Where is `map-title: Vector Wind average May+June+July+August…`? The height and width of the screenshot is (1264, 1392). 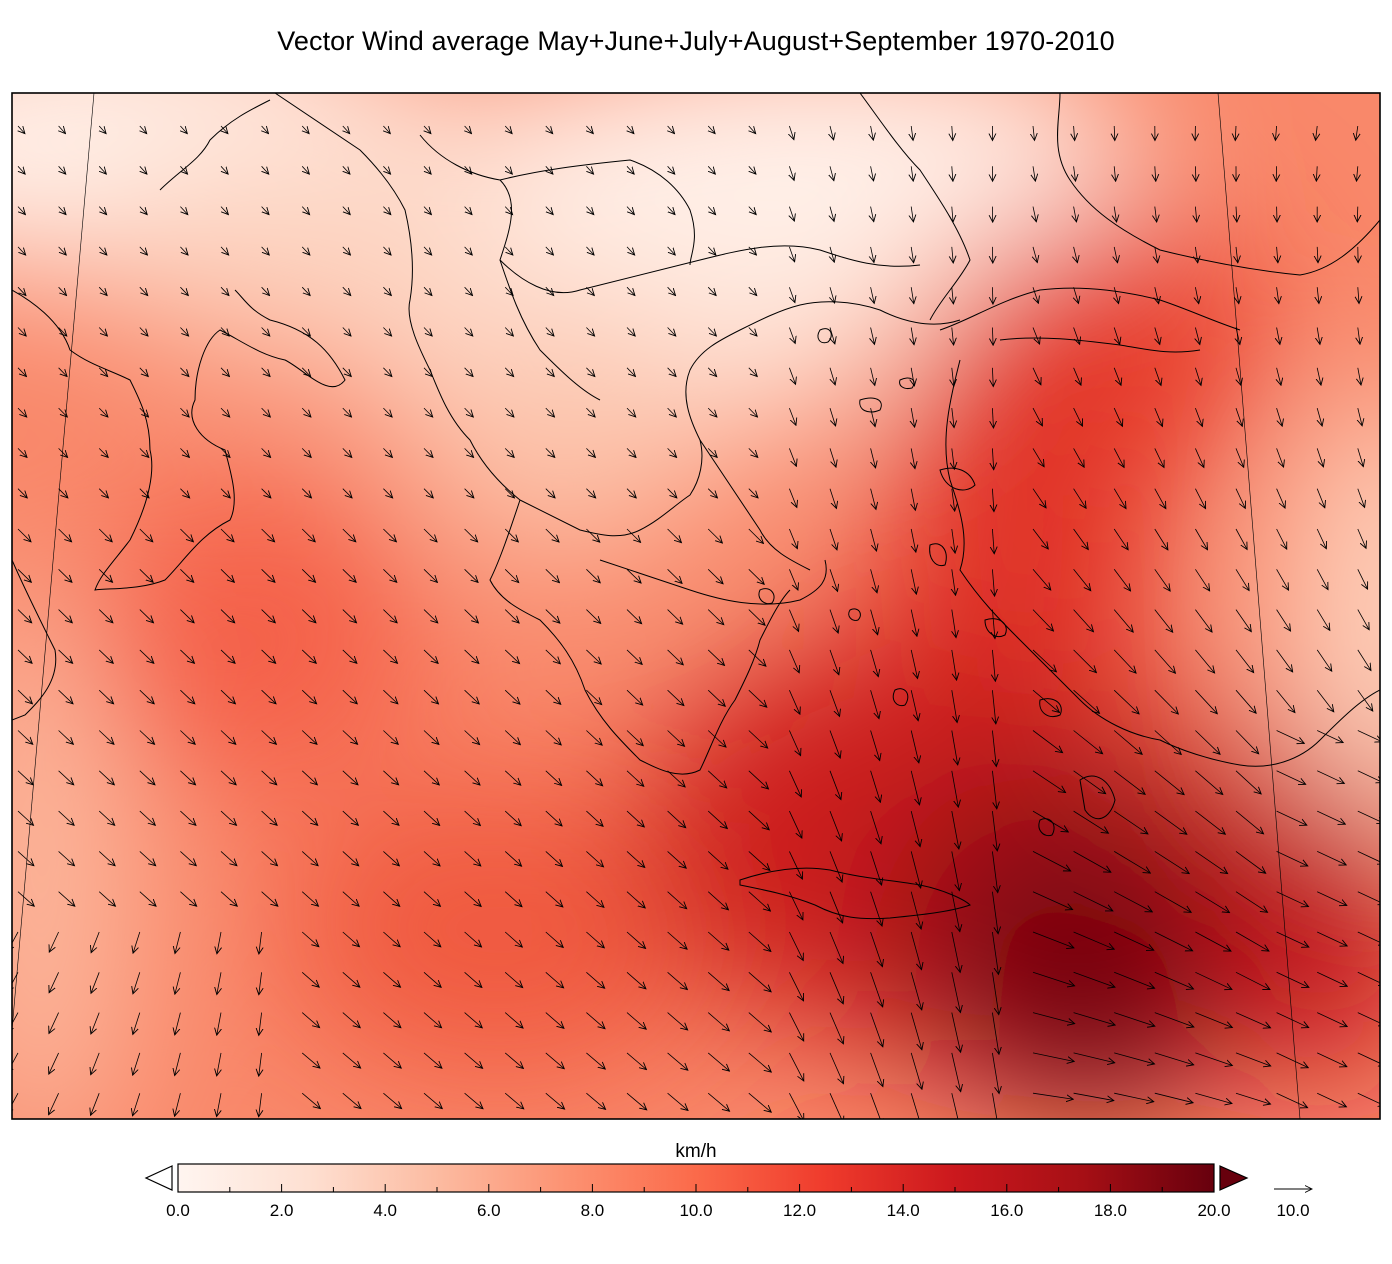
map-title: Vector Wind average May+June+July+August… is located at coordinates (696, 41).